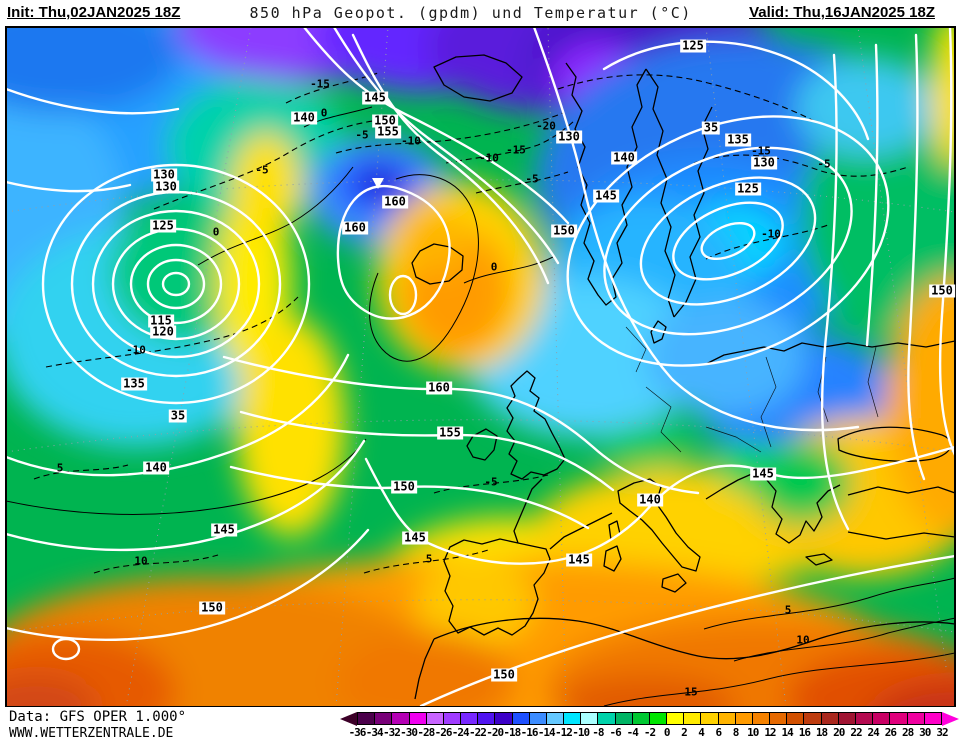  I want to click on colorbar-tick: 26, so click(890, 732).